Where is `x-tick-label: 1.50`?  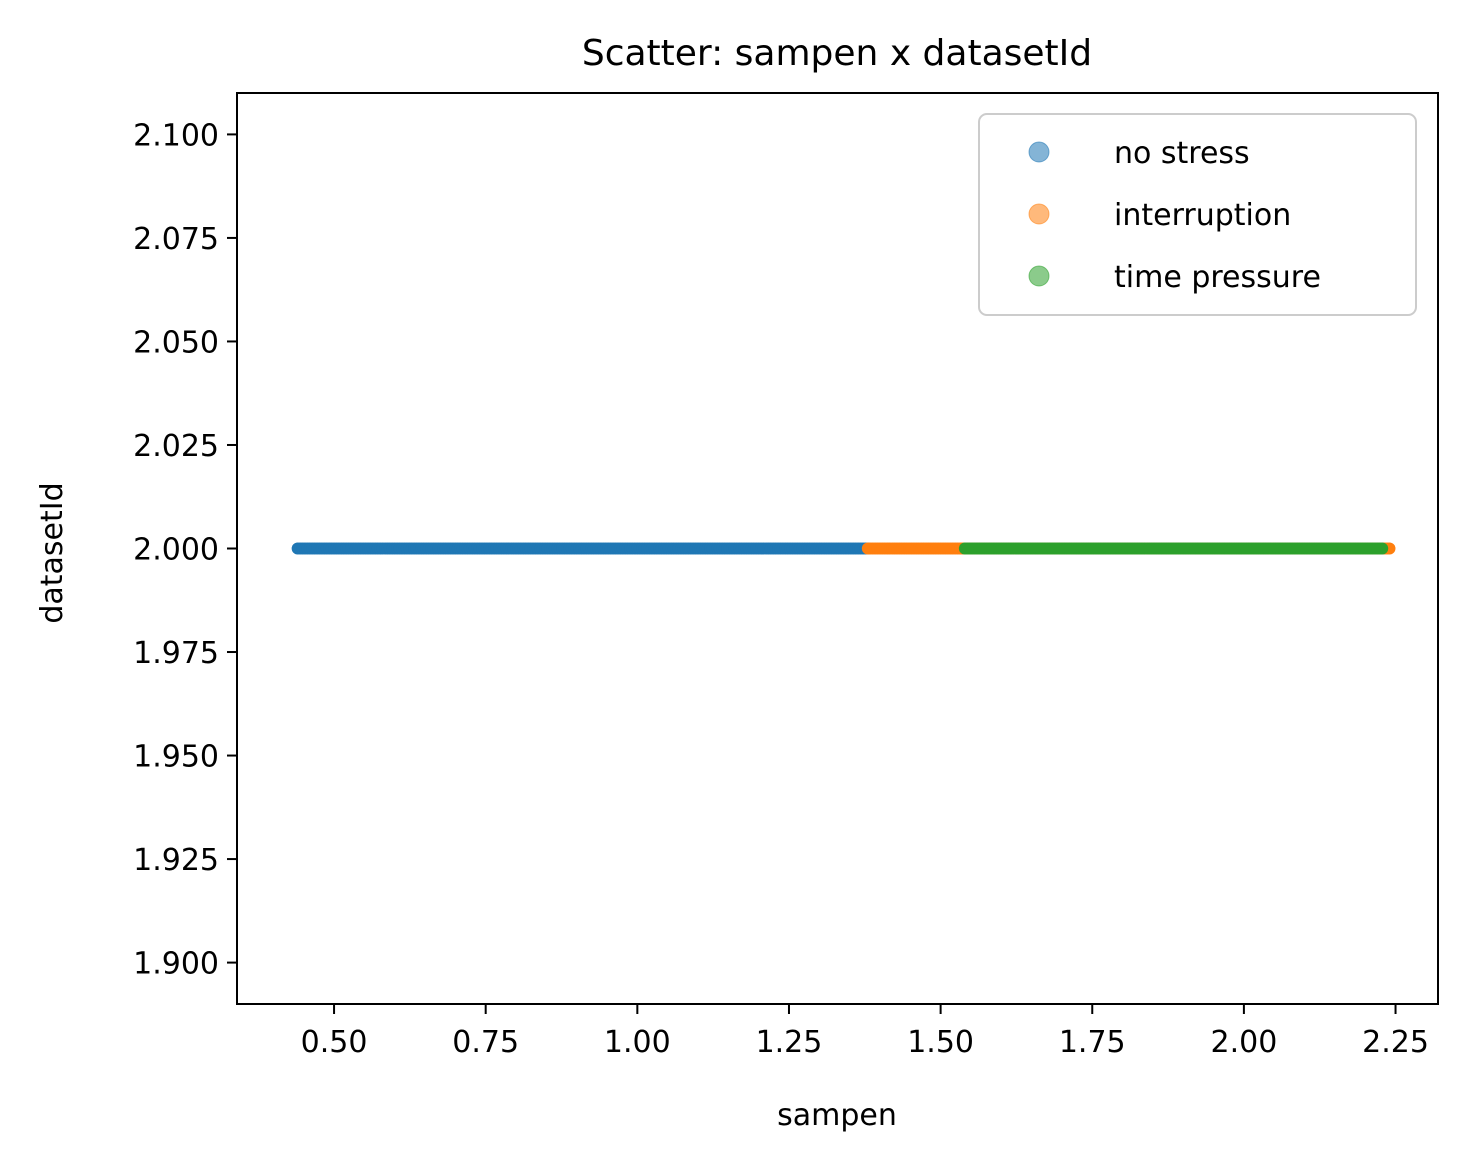
x-tick-label: 1.50 is located at coordinates (940, 1042).